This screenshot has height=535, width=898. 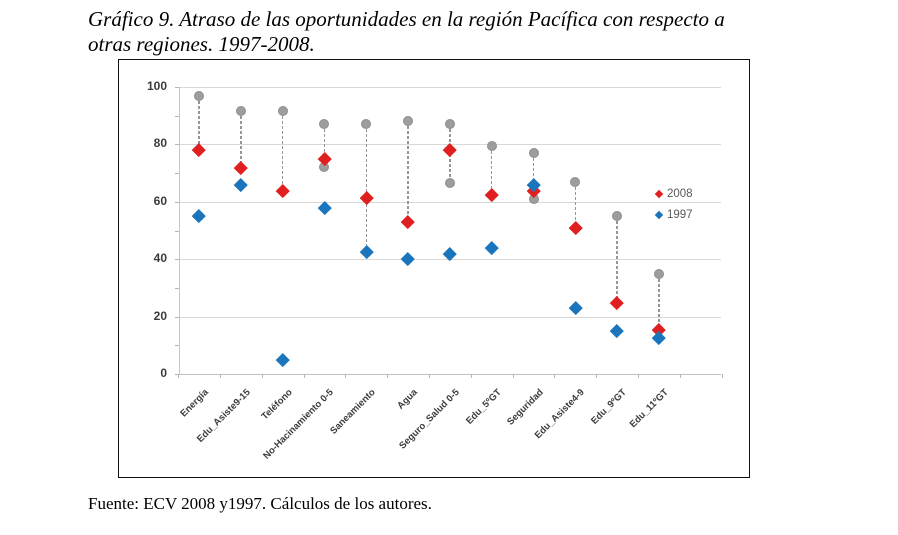 What do you see at coordinates (450, 374) in the screenshot?
I see `x-axis-line` at bounding box center [450, 374].